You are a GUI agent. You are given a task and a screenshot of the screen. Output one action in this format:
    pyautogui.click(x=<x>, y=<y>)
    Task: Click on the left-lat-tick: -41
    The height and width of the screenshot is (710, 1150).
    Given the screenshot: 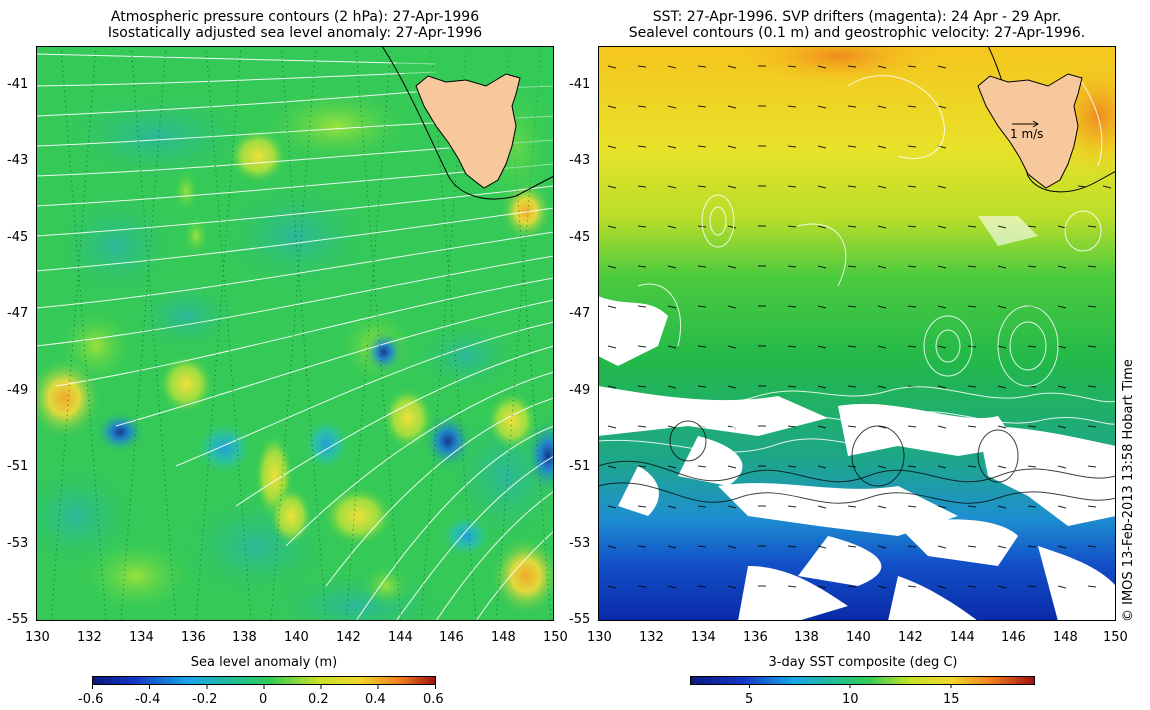 What is the action you would take?
    pyautogui.click(x=18, y=84)
    